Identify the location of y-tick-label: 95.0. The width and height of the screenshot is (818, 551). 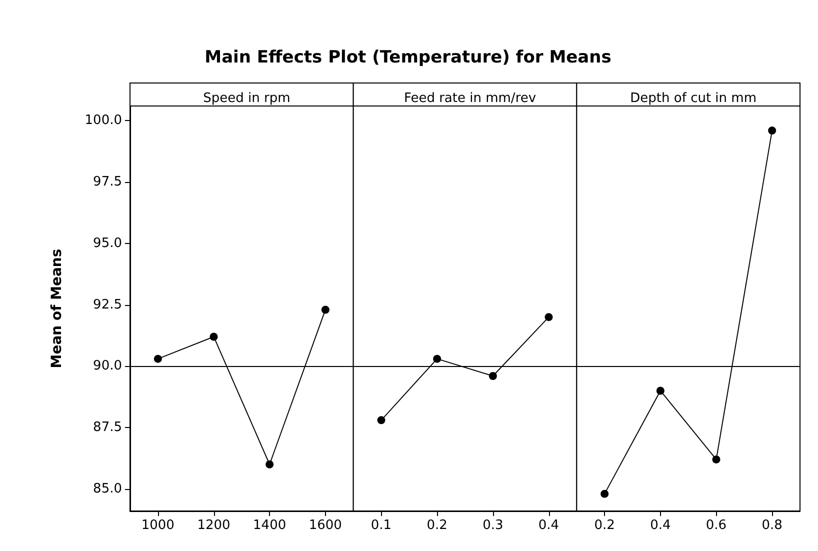
(107, 243).